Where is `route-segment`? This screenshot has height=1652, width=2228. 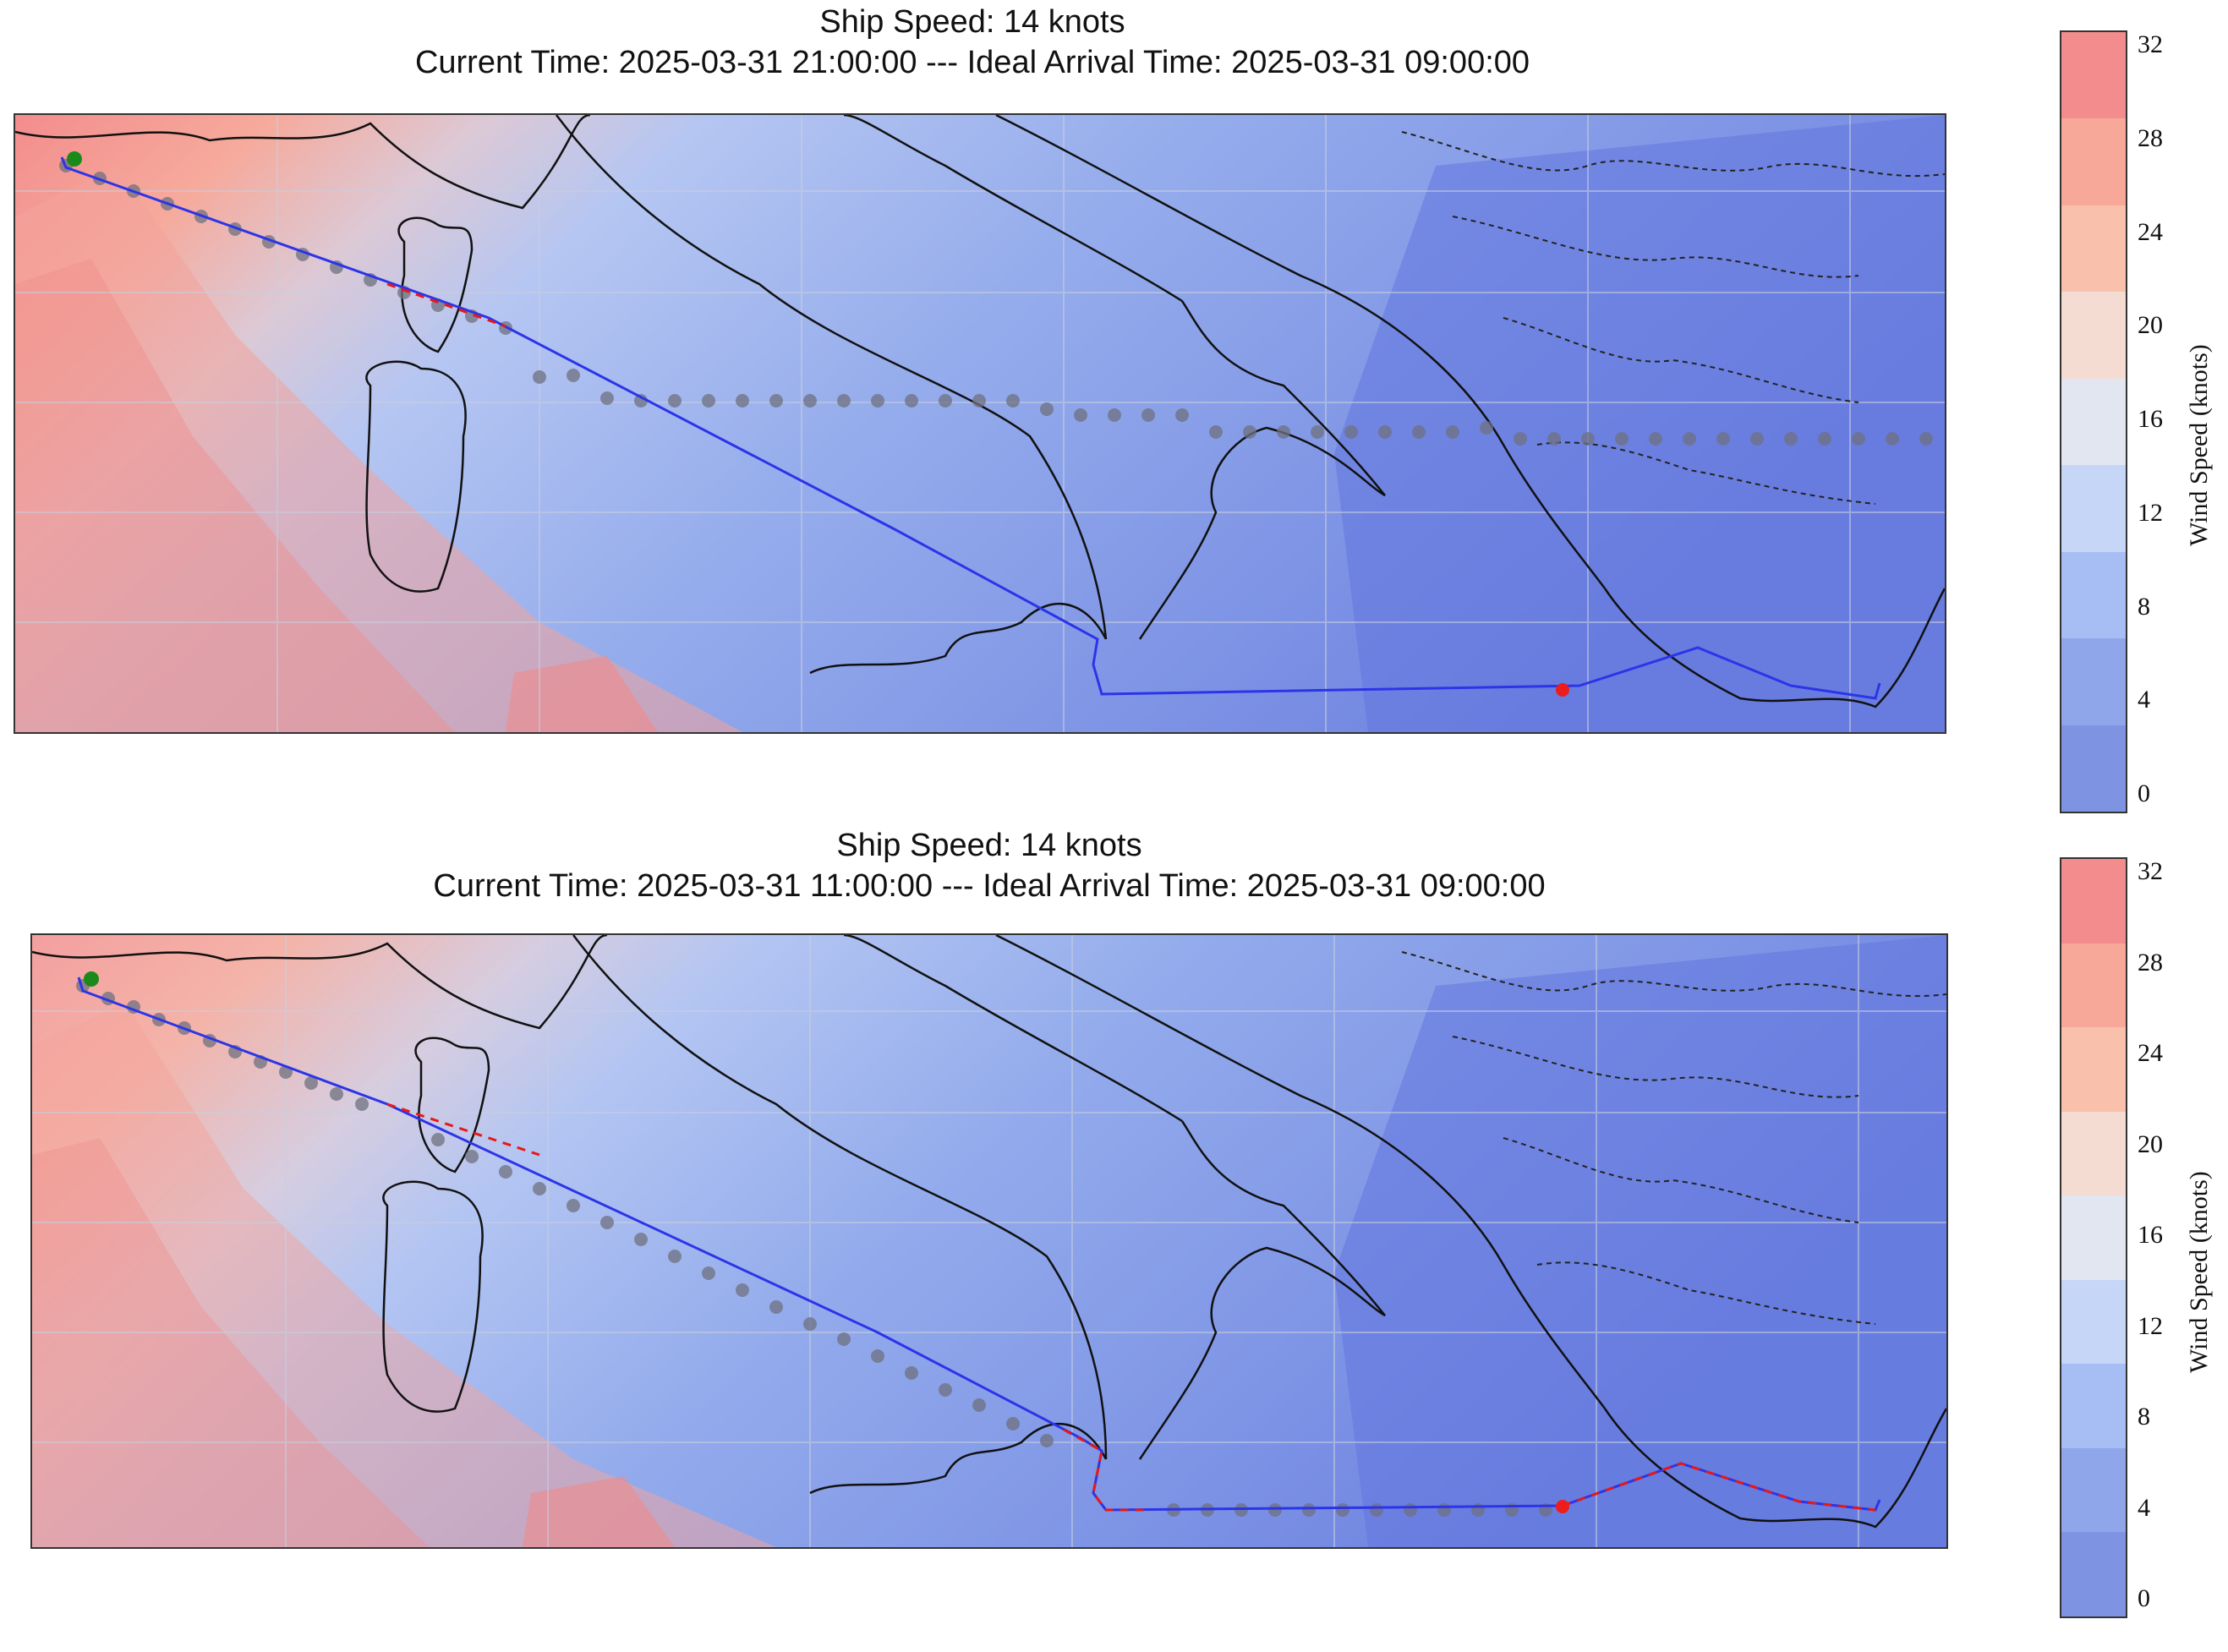 route-segment is located at coordinates (446, 305).